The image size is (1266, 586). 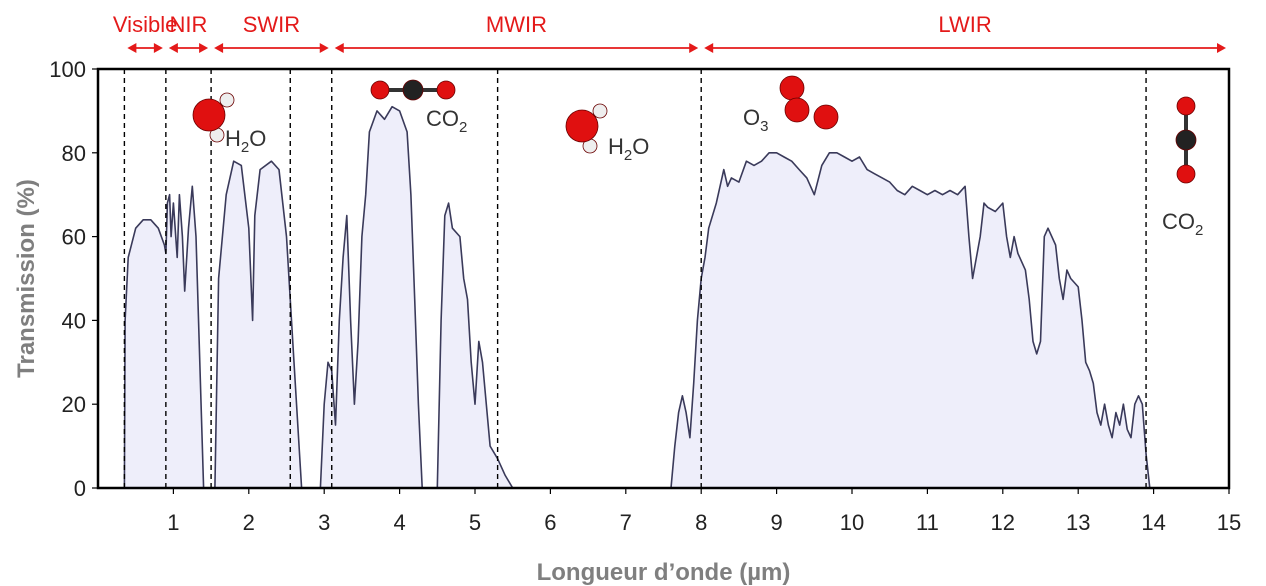 I want to click on y-tick-label: 0, so click(x=80, y=488).